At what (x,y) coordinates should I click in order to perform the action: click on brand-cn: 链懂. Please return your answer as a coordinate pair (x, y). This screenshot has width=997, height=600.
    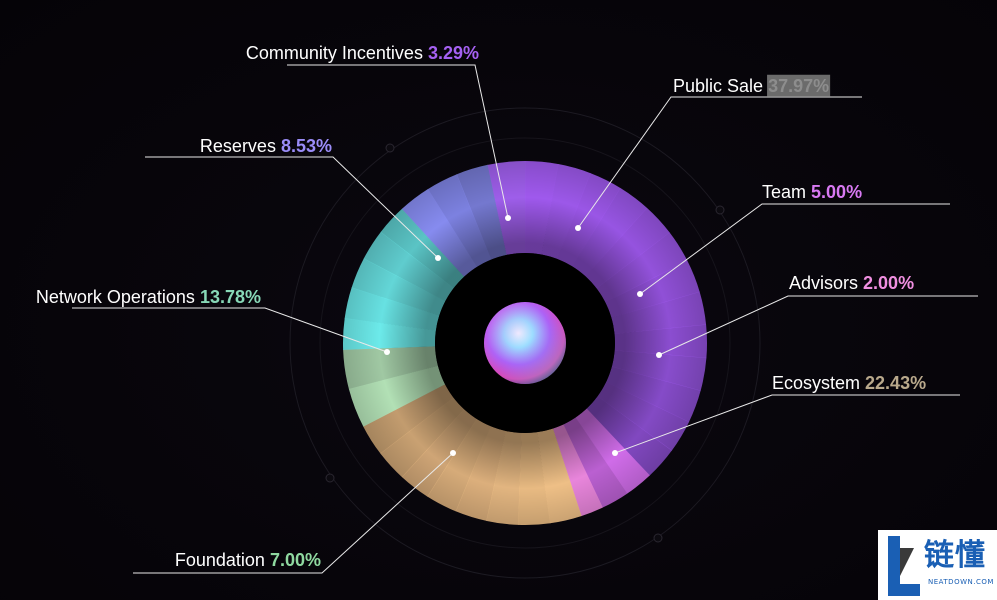
    Looking at the image, I should click on (955, 555).